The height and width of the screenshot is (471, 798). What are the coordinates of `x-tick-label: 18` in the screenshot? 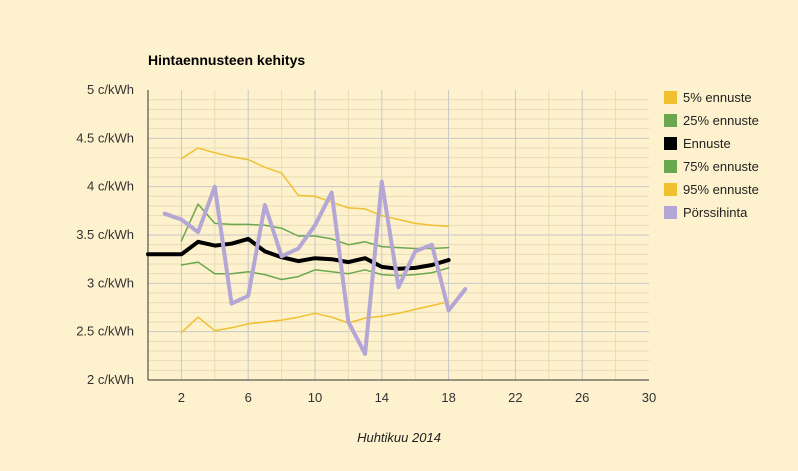 It's located at (448, 397).